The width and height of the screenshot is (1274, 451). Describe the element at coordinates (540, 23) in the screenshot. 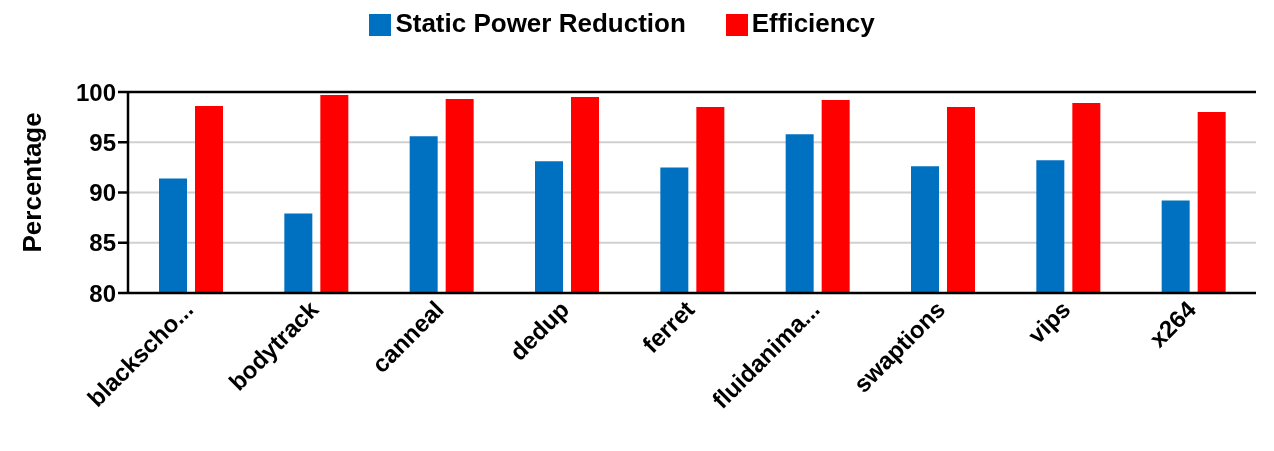

I see `legend-label: Static Power Reduction` at that location.